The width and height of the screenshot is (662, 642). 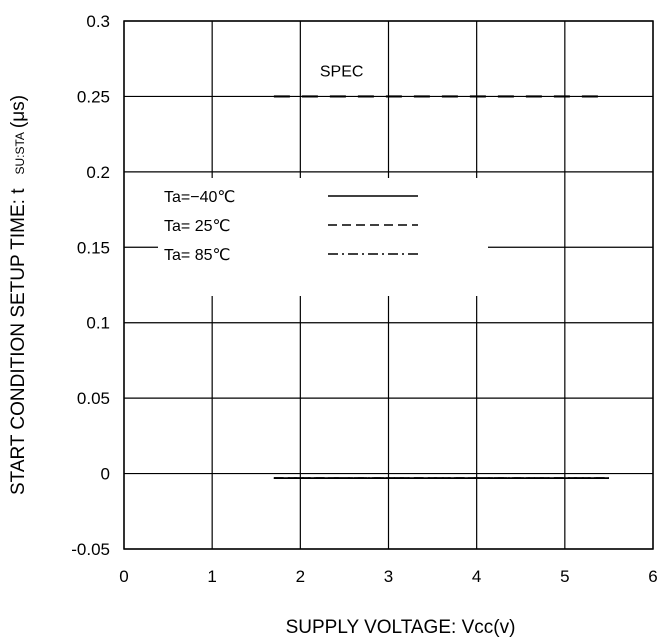 What do you see at coordinates (20, 153) in the screenshot?
I see `y-axis-title-subscript: SU:STA` at bounding box center [20, 153].